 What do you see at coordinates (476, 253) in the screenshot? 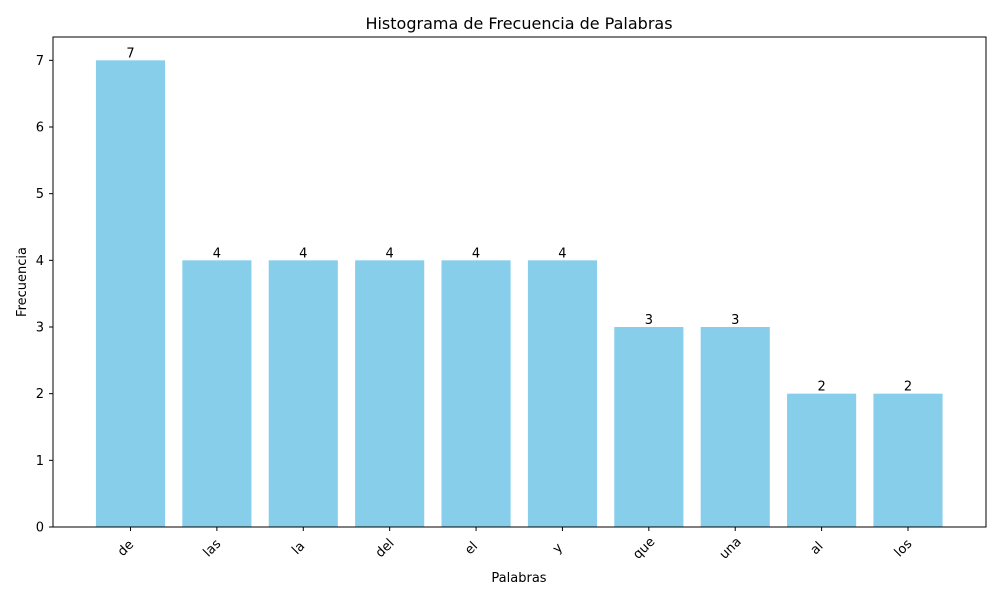
I see `value-label-el: 4` at bounding box center [476, 253].